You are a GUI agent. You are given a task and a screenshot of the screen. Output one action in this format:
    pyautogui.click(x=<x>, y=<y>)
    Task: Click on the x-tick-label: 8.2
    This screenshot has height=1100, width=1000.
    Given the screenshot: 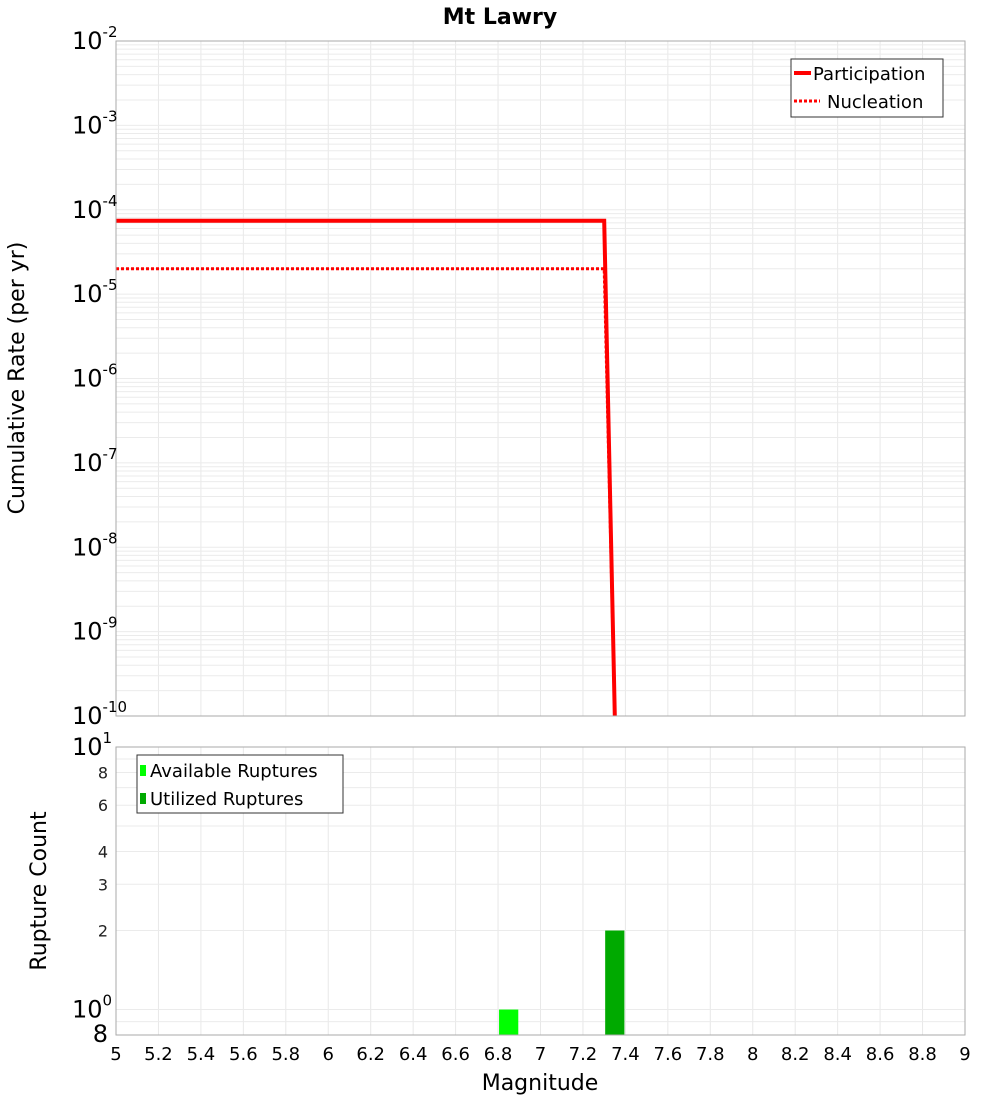 What is the action you would take?
    pyautogui.click(x=795, y=1054)
    